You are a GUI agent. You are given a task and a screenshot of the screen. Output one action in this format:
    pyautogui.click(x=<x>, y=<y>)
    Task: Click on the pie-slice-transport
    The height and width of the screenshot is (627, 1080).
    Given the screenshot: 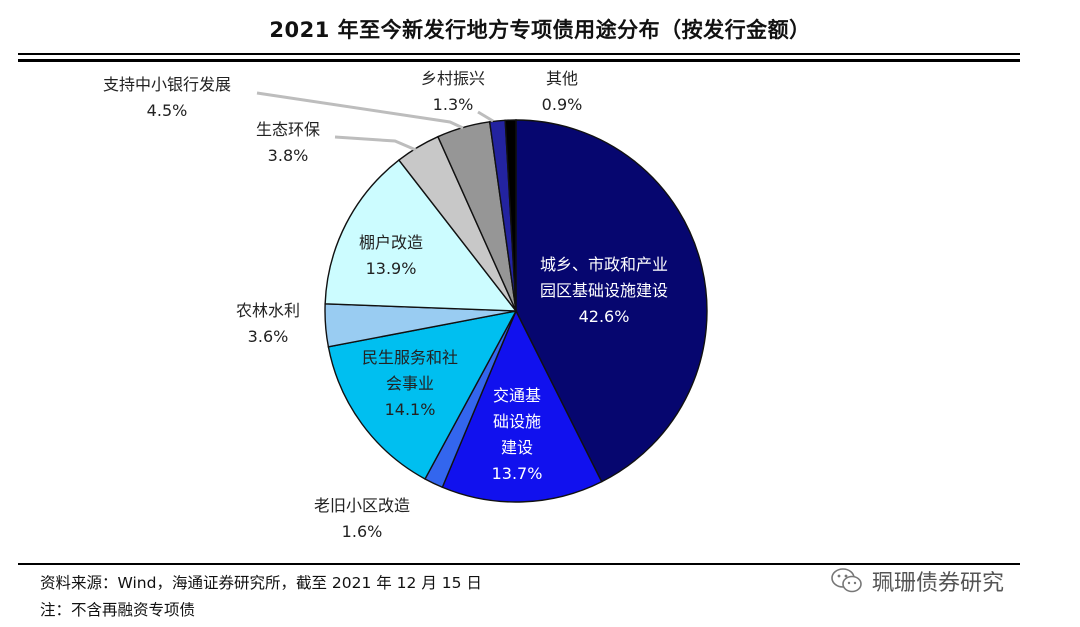 What is the action you would take?
    pyautogui.click(x=522, y=406)
    